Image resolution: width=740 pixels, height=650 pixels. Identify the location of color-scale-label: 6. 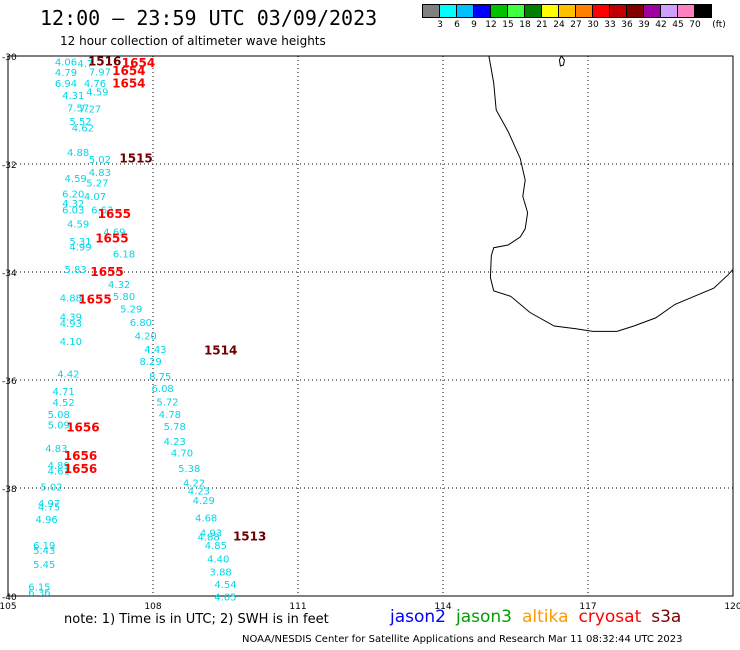
(457, 25).